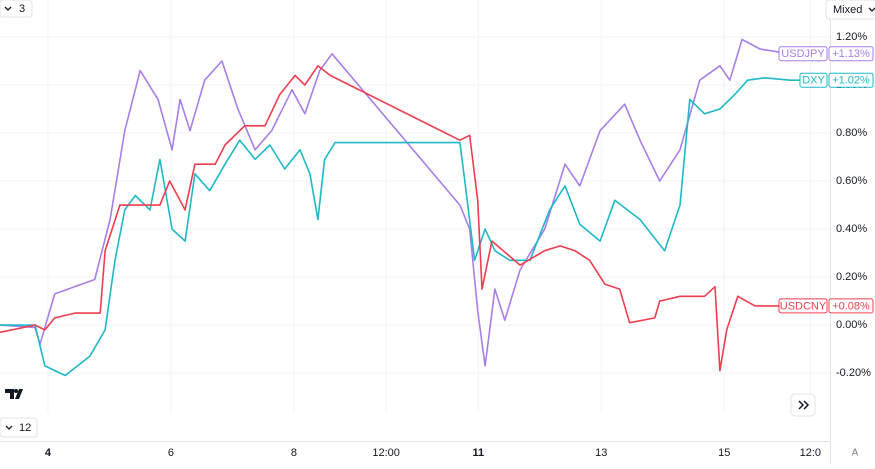 The height and width of the screenshot is (469, 875). What do you see at coordinates (851, 133) in the screenshot?
I see `y-tick-label: 0.80%` at bounding box center [851, 133].